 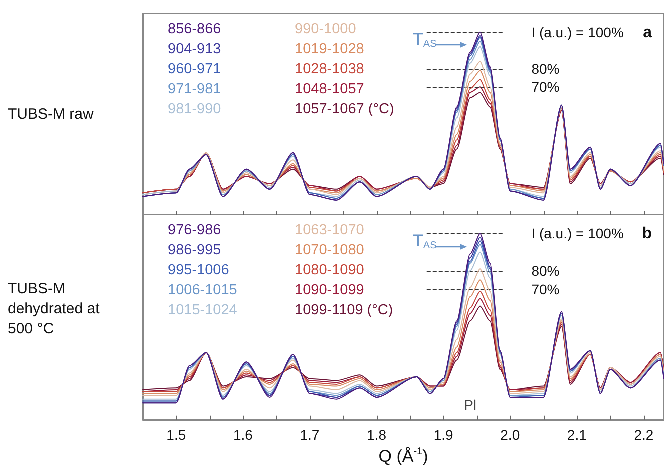 What do you see at coordinates (203, 290) in the screenshot?
I see `text: 1006-1015` at bounding box center [203, 290].